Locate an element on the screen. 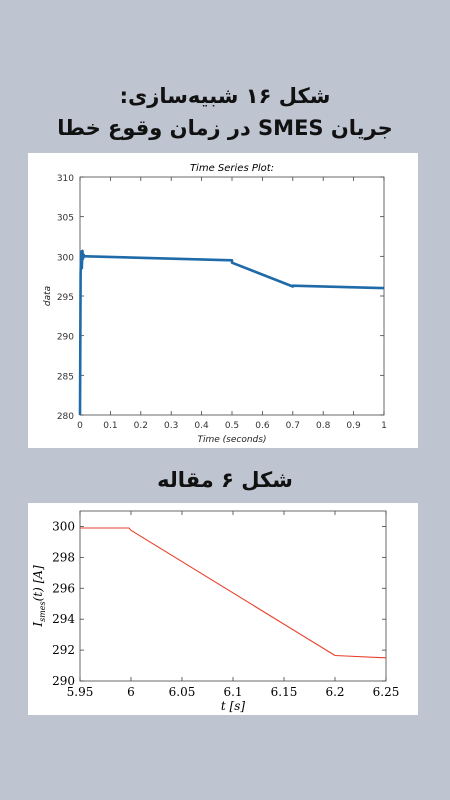 This screenshot has width=450, height=800. y-axis-label-subscript: smes is located at coordinates (42, 611).